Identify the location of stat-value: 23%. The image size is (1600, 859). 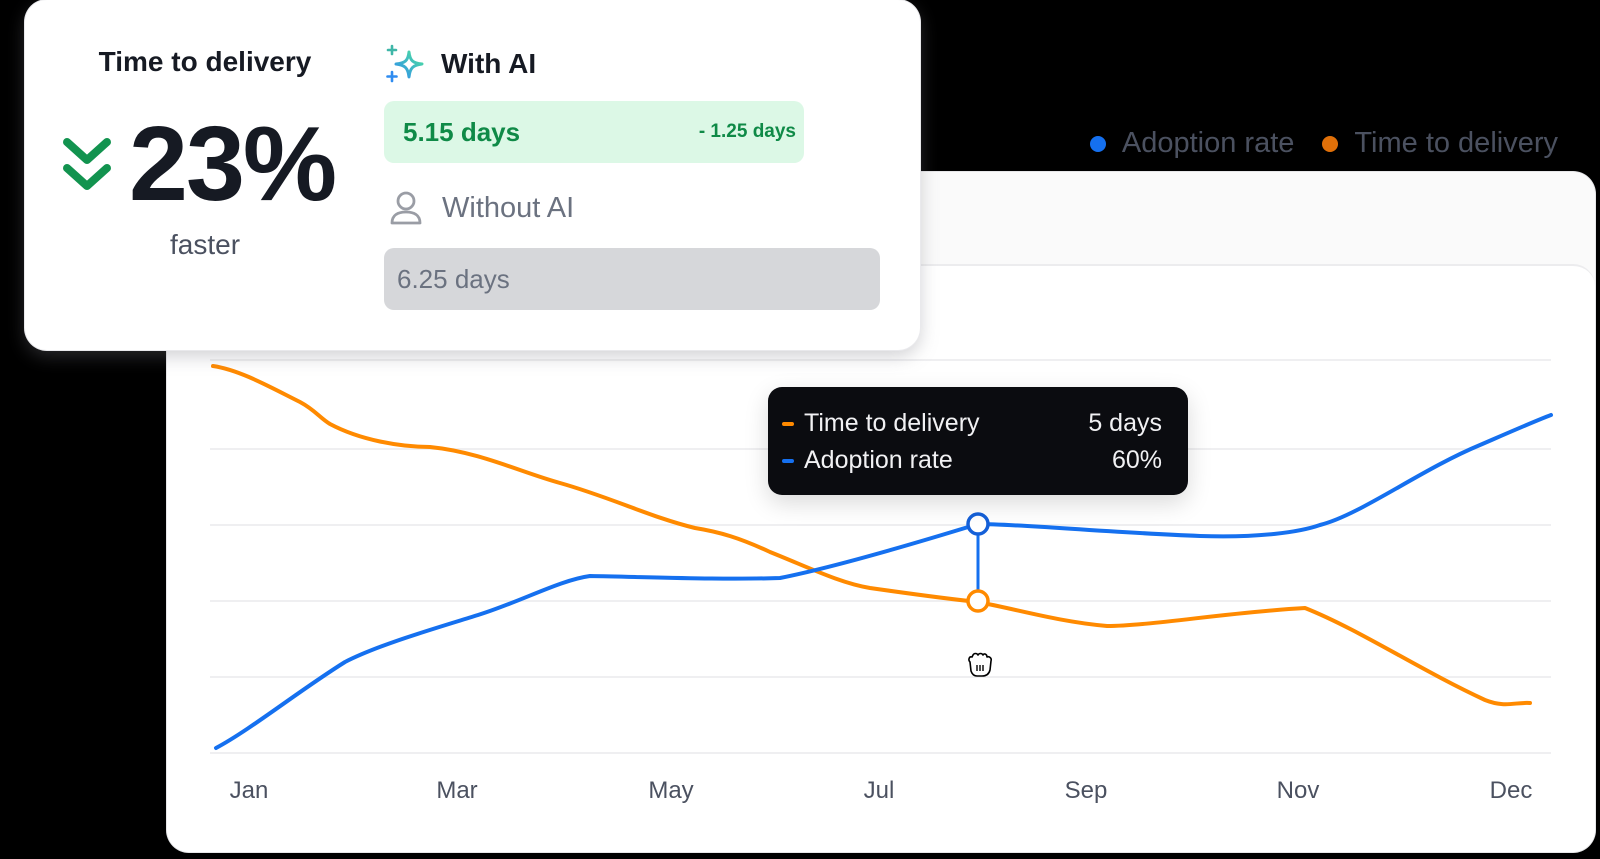
(233, 164).